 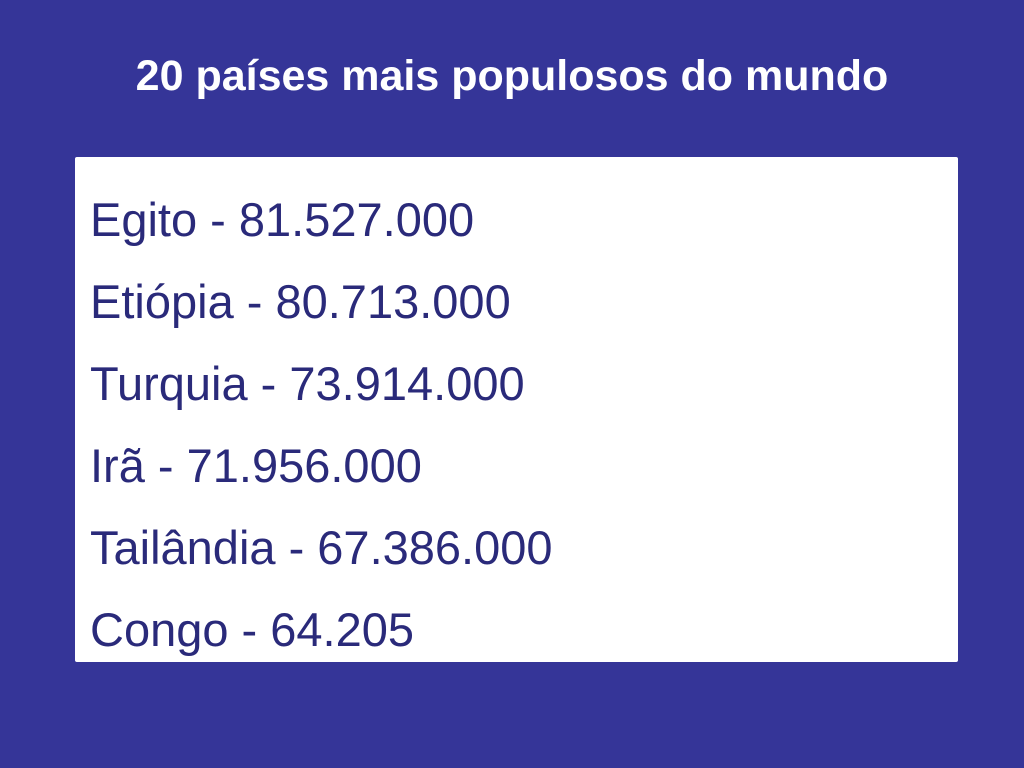 What do you see at coordinates (252, 629) in the screenshot?
I see `list-item: Congo - 64.205` at bounding box center [252, 629].